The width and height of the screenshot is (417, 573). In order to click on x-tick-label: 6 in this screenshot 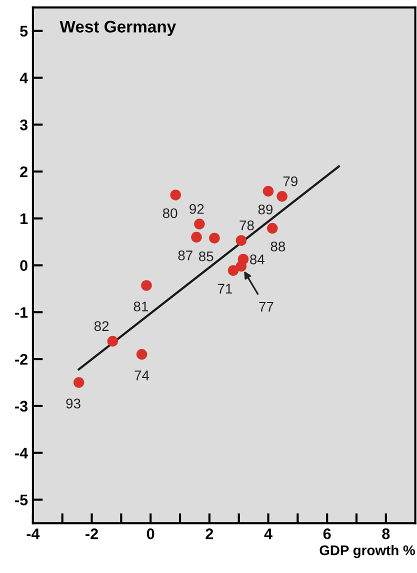, I will do `click(327, 534)`.